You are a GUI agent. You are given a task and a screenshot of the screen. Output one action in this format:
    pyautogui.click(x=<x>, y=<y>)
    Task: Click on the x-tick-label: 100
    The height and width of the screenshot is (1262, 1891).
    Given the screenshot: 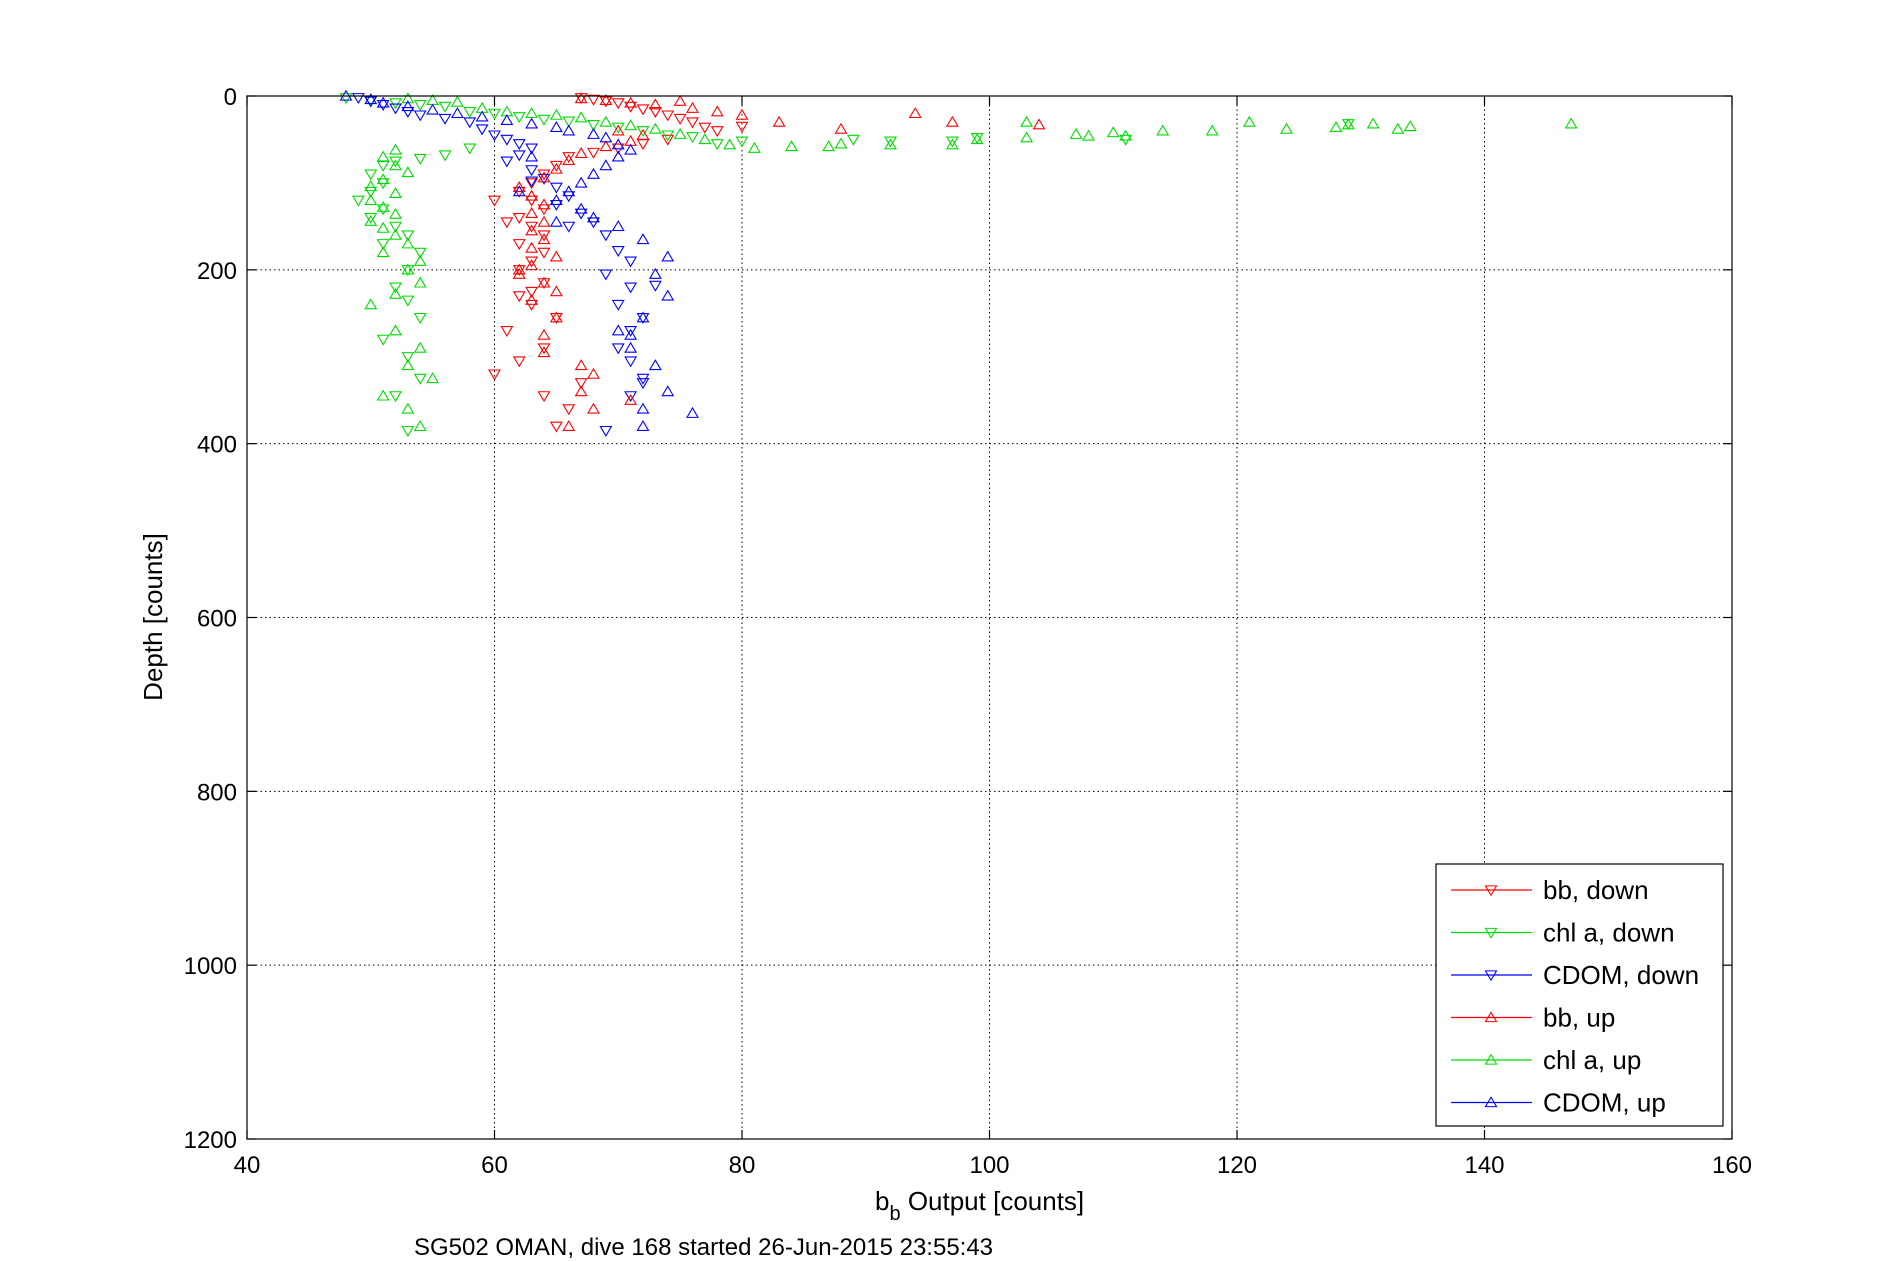 What is the action you would take?
    pyautogui.click(x=989, y=1165)
    